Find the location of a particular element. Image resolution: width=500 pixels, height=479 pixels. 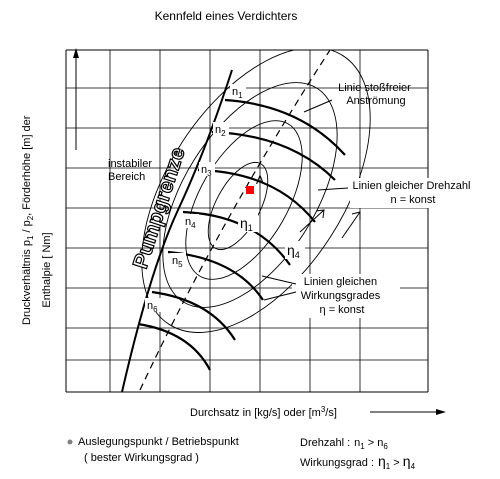

svg-text: n6 is located at coordinates (152, 307).